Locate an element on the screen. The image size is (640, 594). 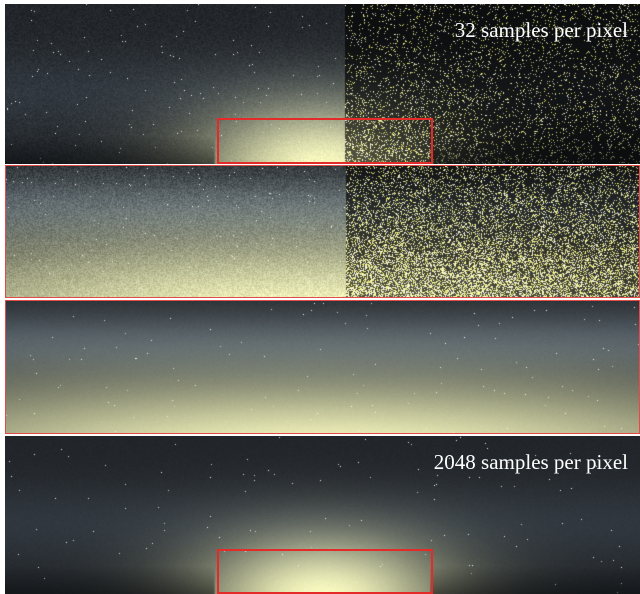
crop-highlight-box-bottom is located at coordinates (325, 571).